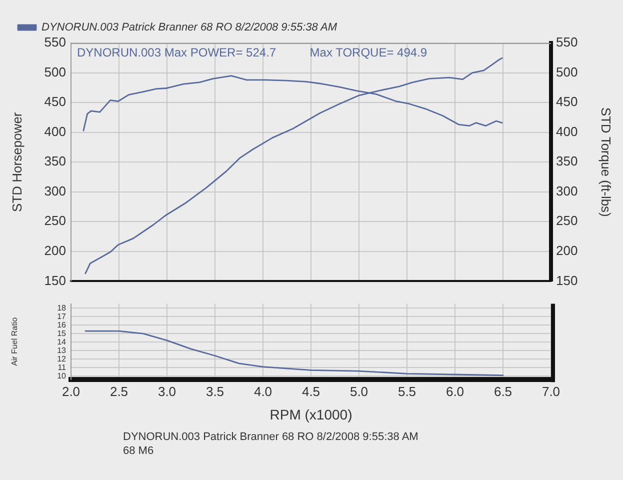  What do you see at coordinates (359, 391) in the screenshot?
I see `x-tick-label: 5.0` at bounding box center [359, 391].